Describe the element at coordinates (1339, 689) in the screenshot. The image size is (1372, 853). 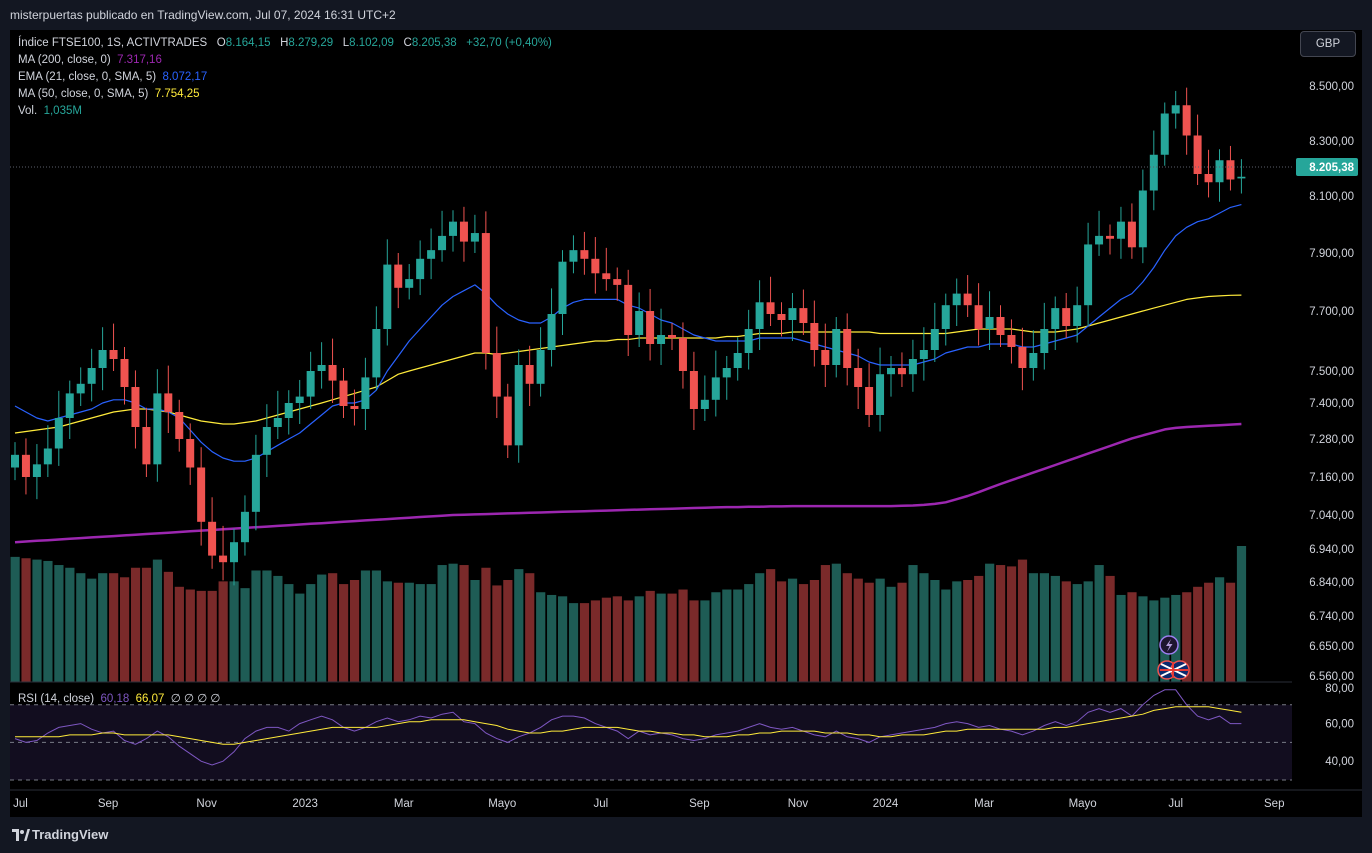
I see `rsi-tick-label: 80,00` at that location.